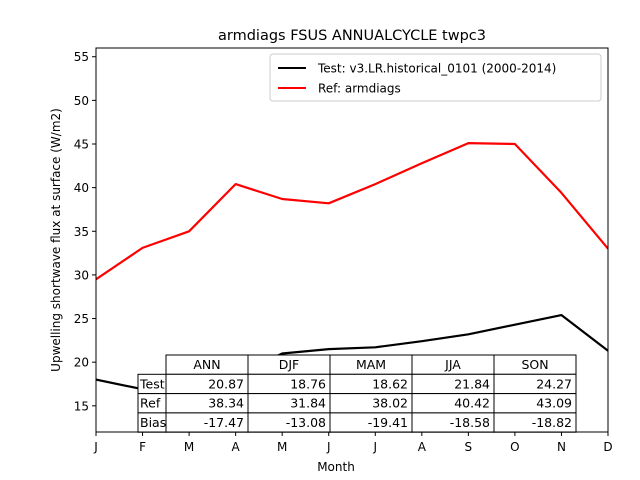 The width and height of the screenshot is (640, 480). I want to click on y-tick-label: 45, so click(81, 145).